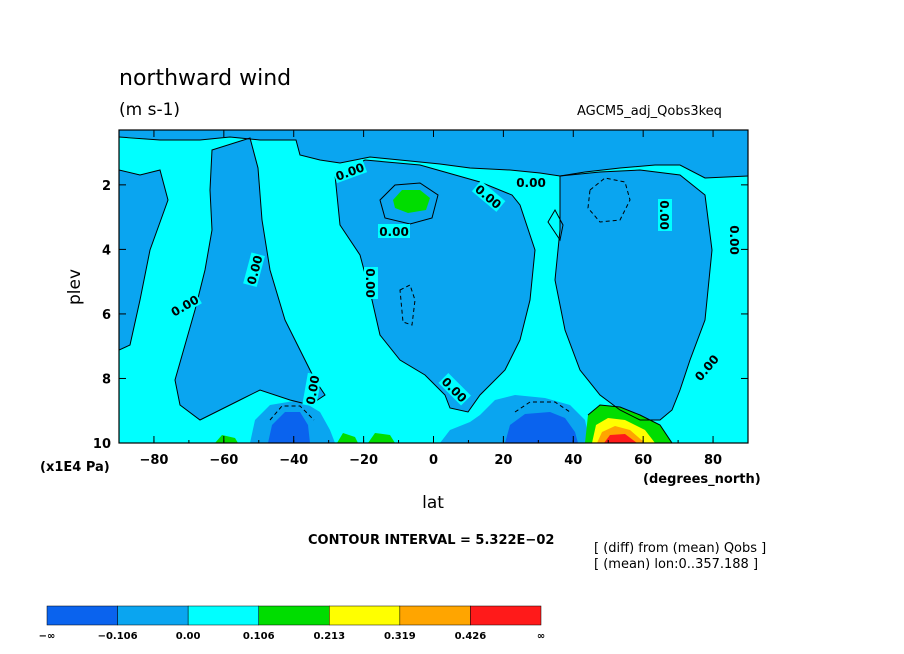 The image size is (904, 654). I want to click on x-tick-label: −20, so click(363, 460).